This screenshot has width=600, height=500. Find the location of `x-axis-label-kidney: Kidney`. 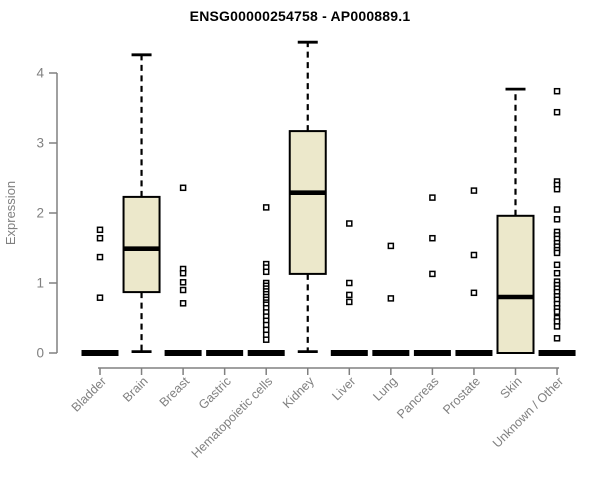

x-axis-label-kidney: Kidney is located at coordinates (298, 392).